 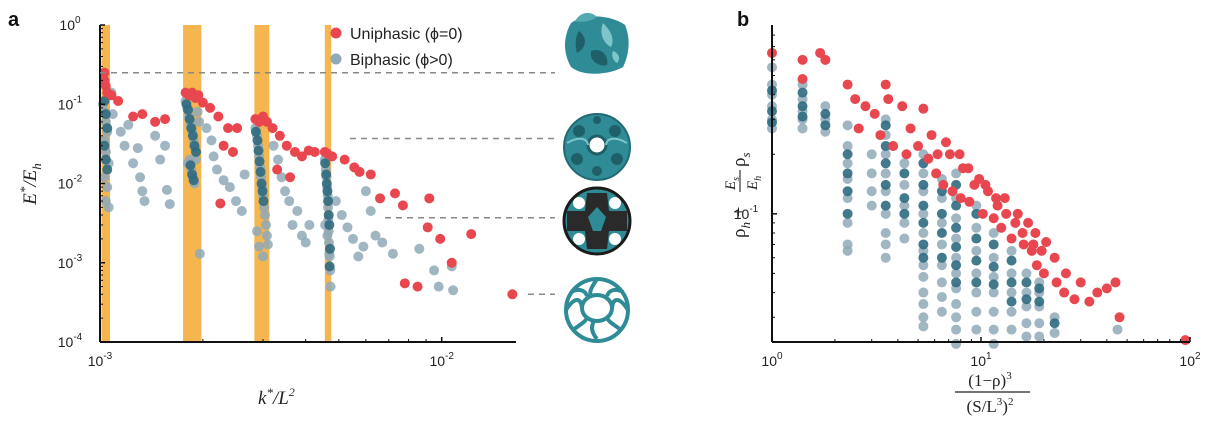 What do you see at coordinates (70, 103) in the screenshot?
I see `y-tick-label-a: 10⁻¹` at bounding box center [70, 103].